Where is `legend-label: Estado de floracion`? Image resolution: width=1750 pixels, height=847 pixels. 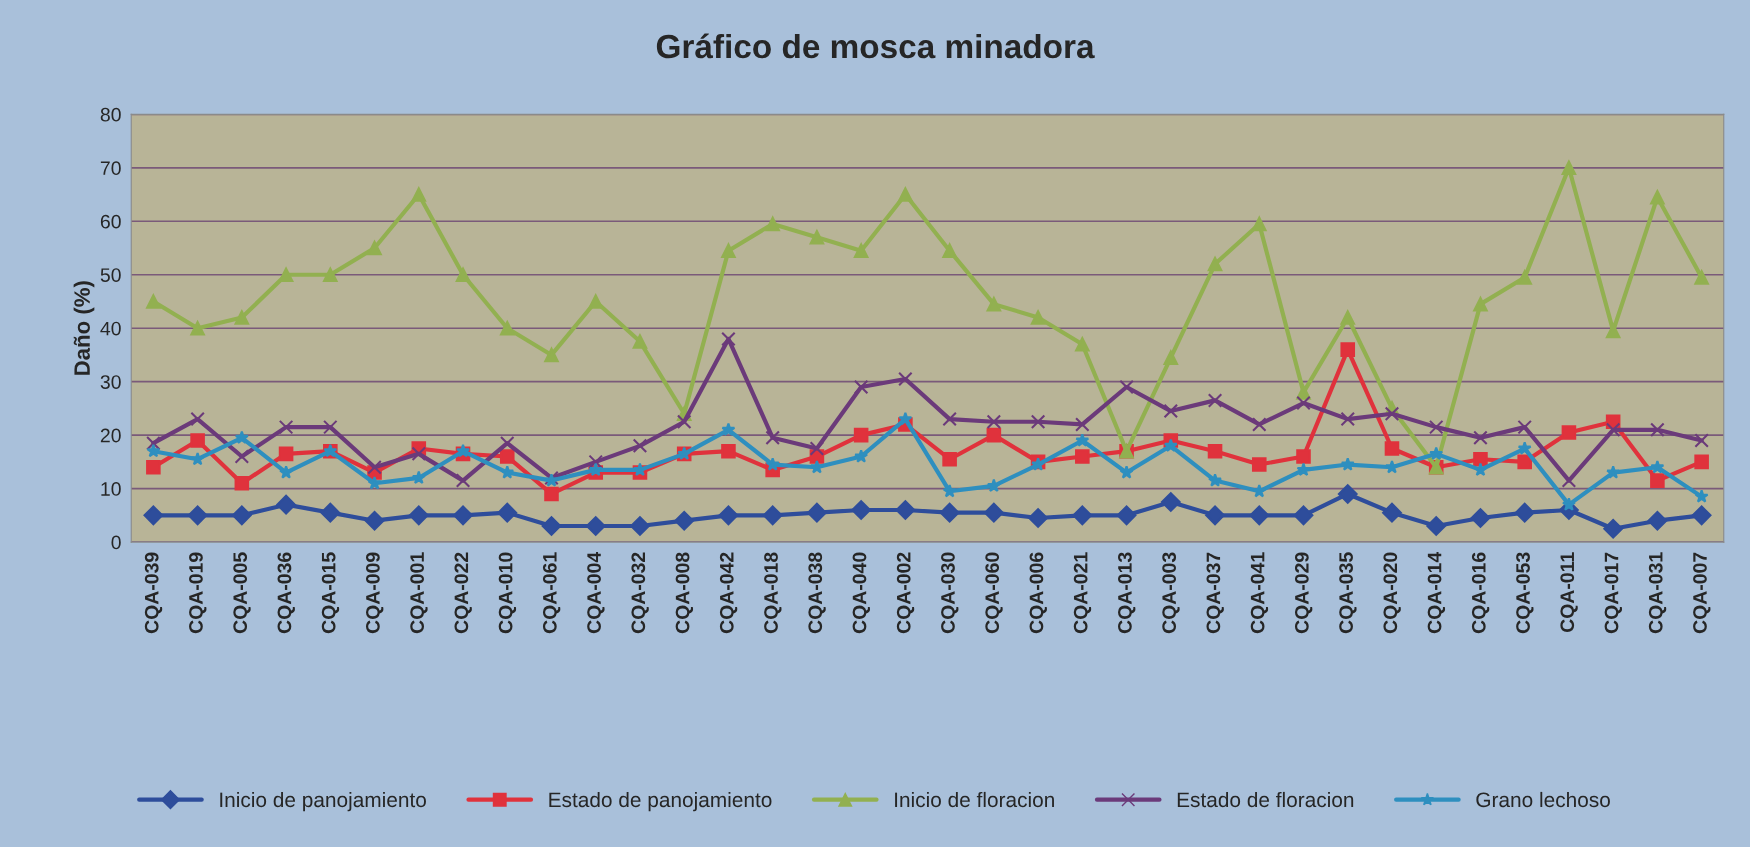 legend-label: Estado de floracion is located at coordinates (1265, 799).